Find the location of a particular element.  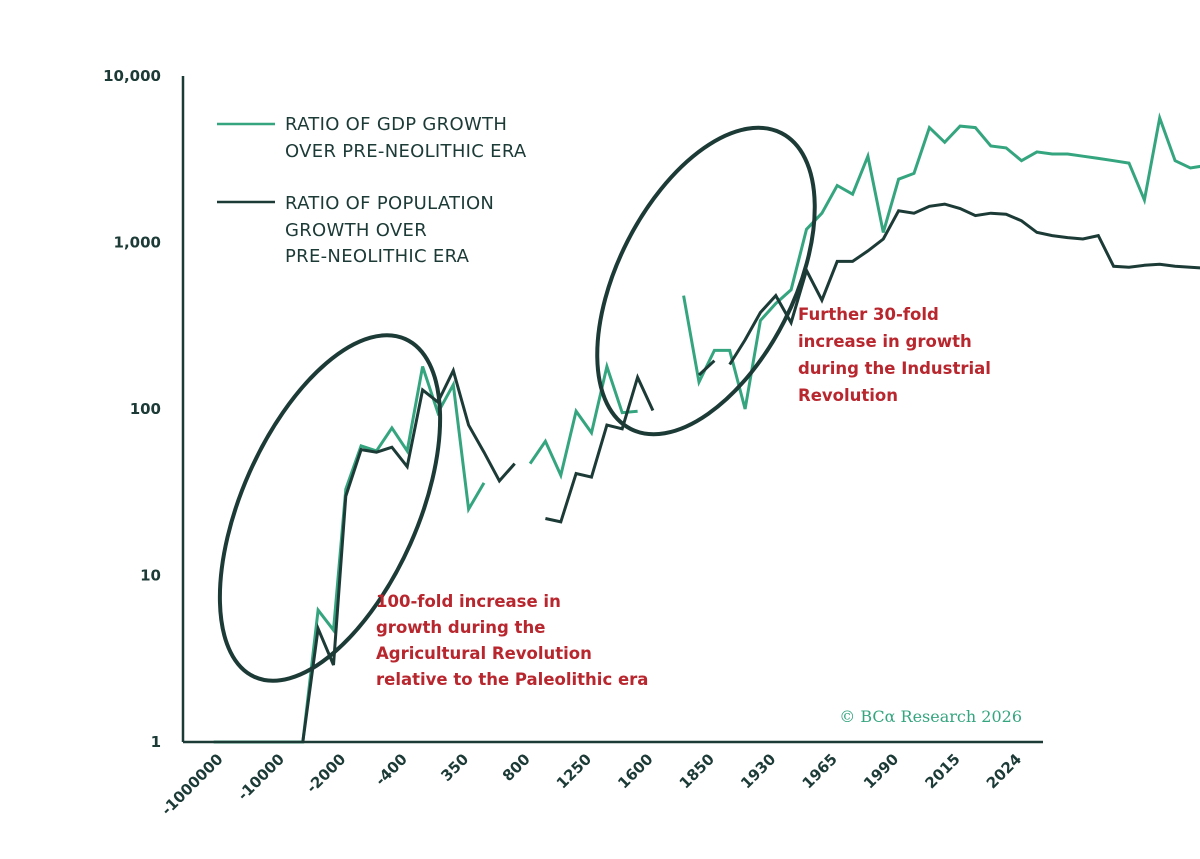

x-tick-label: -1000000 is located at coordinates (192, 784).